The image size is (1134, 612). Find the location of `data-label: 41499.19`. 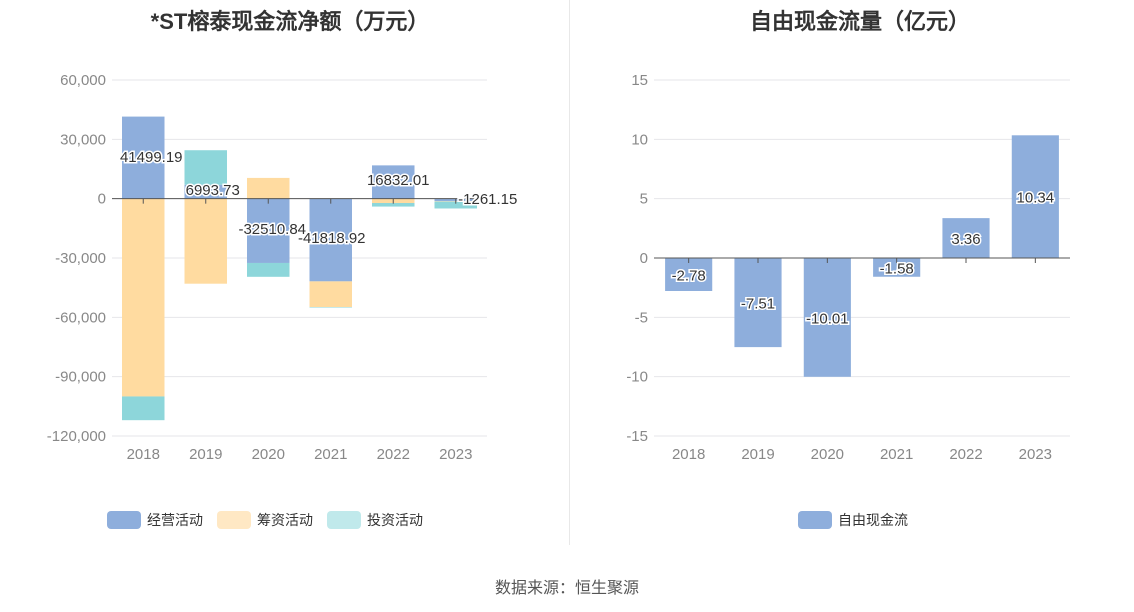

data-label: 41499.19 is located at coordinates (151, 157).